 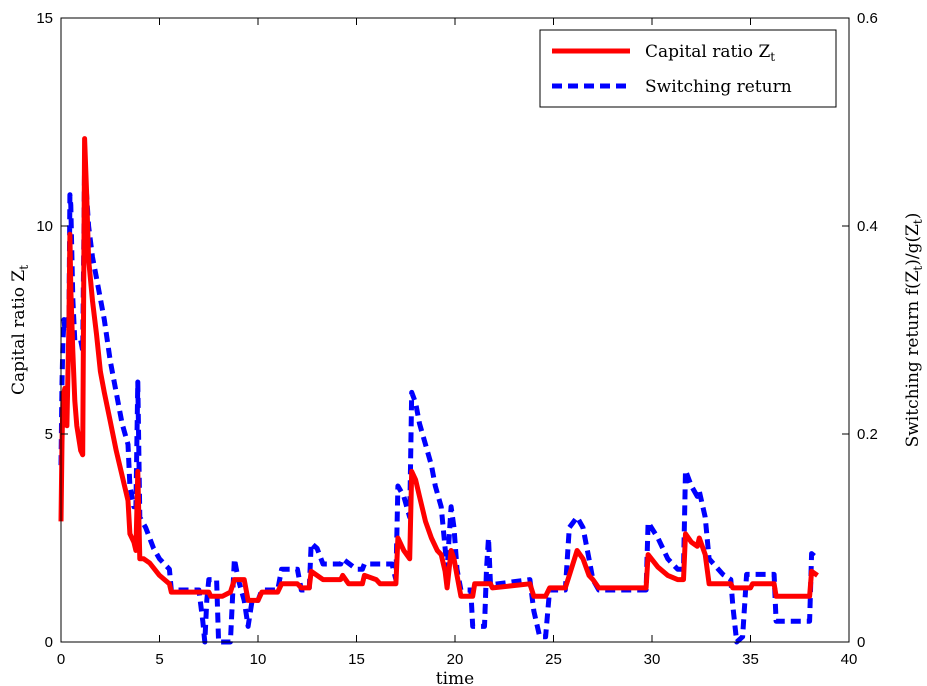 I want to click on x-tick-label: 35, so click(x=750, y=659).